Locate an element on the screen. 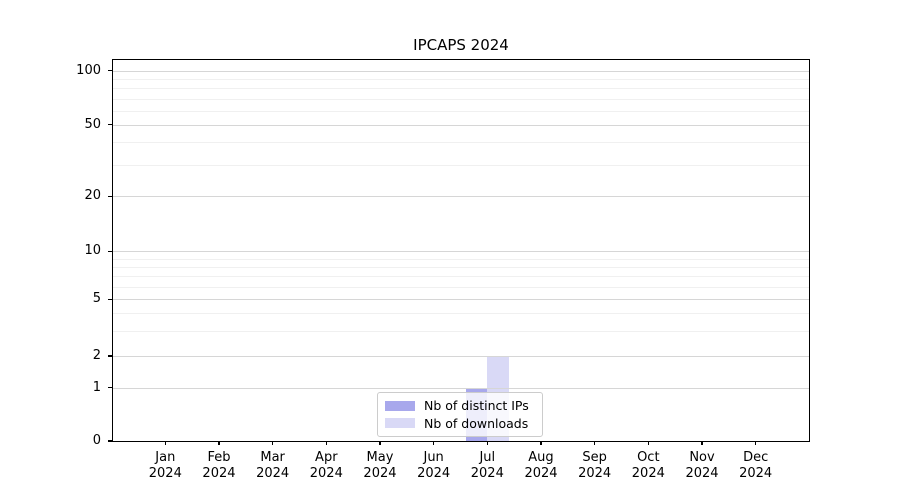  y-tick-label: 5 is located at coordinates (96, 299).